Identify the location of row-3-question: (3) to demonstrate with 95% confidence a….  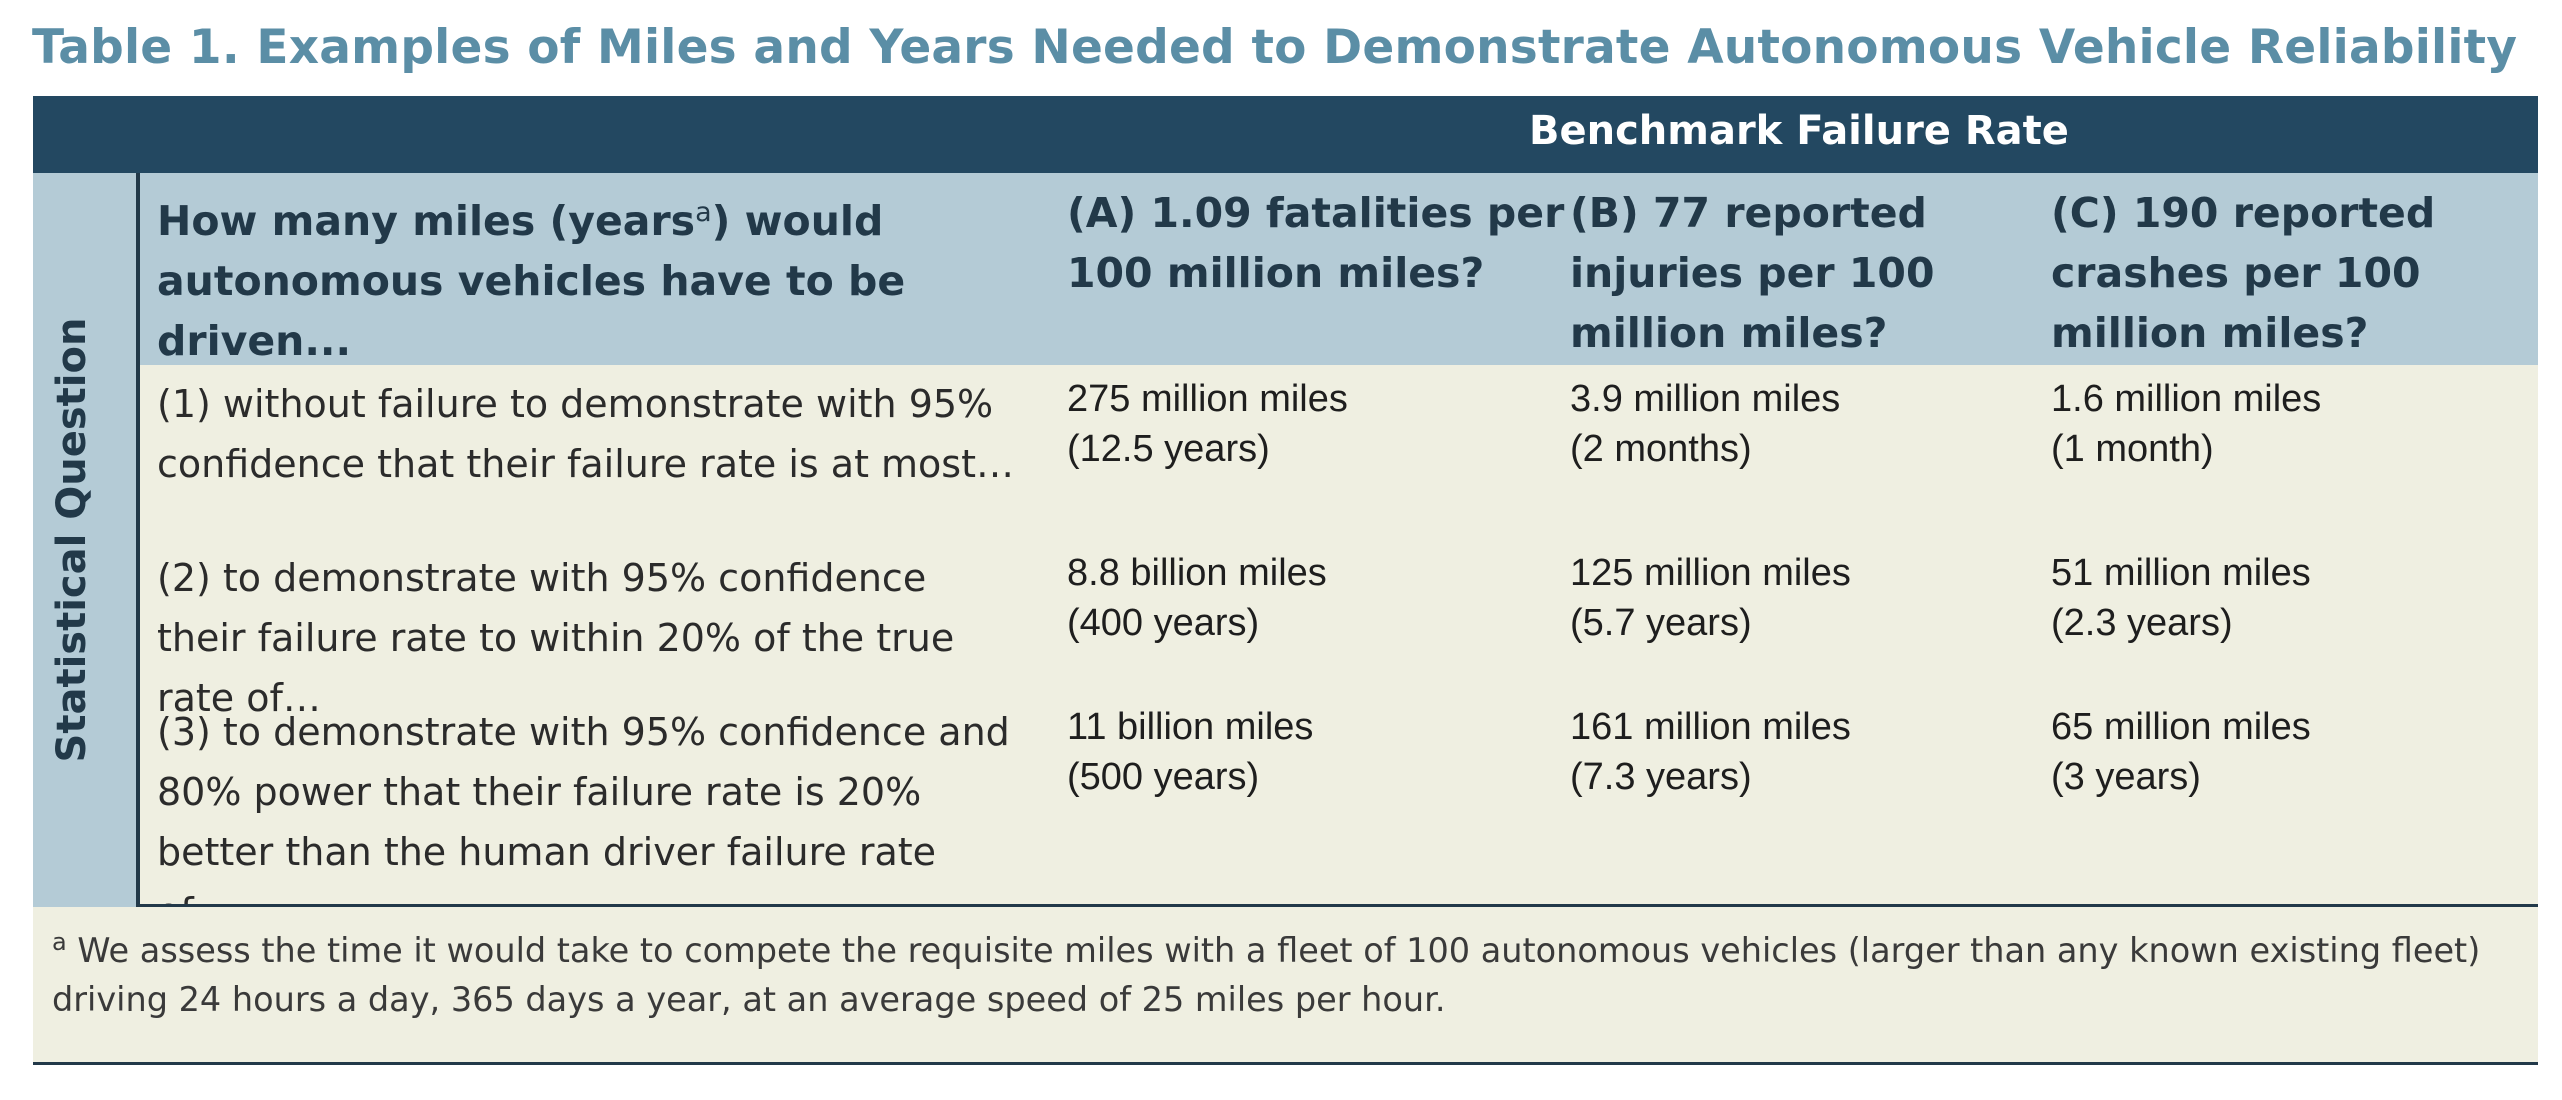
(583, 822).